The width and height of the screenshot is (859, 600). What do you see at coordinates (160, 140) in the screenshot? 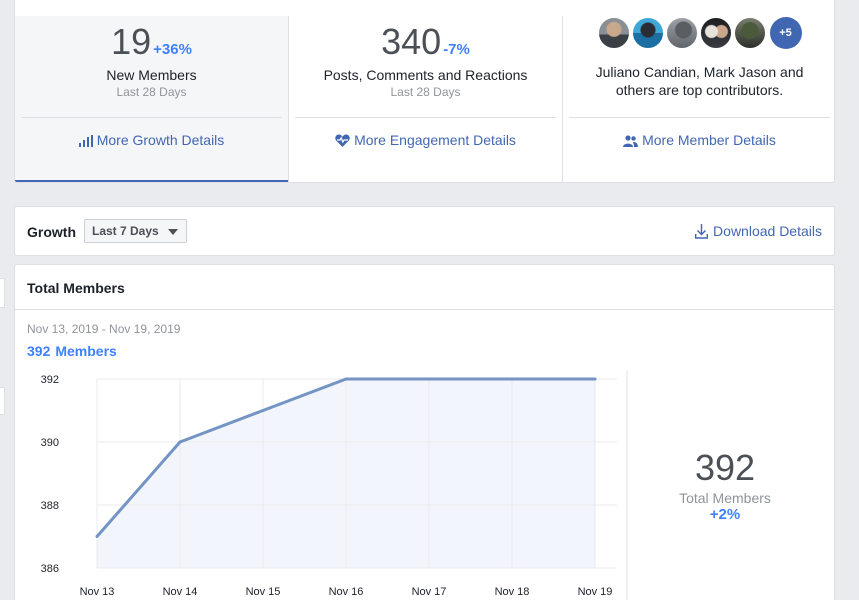
I see `more-growth-details-label: More Growth Details` at bounding box center [160, 140].